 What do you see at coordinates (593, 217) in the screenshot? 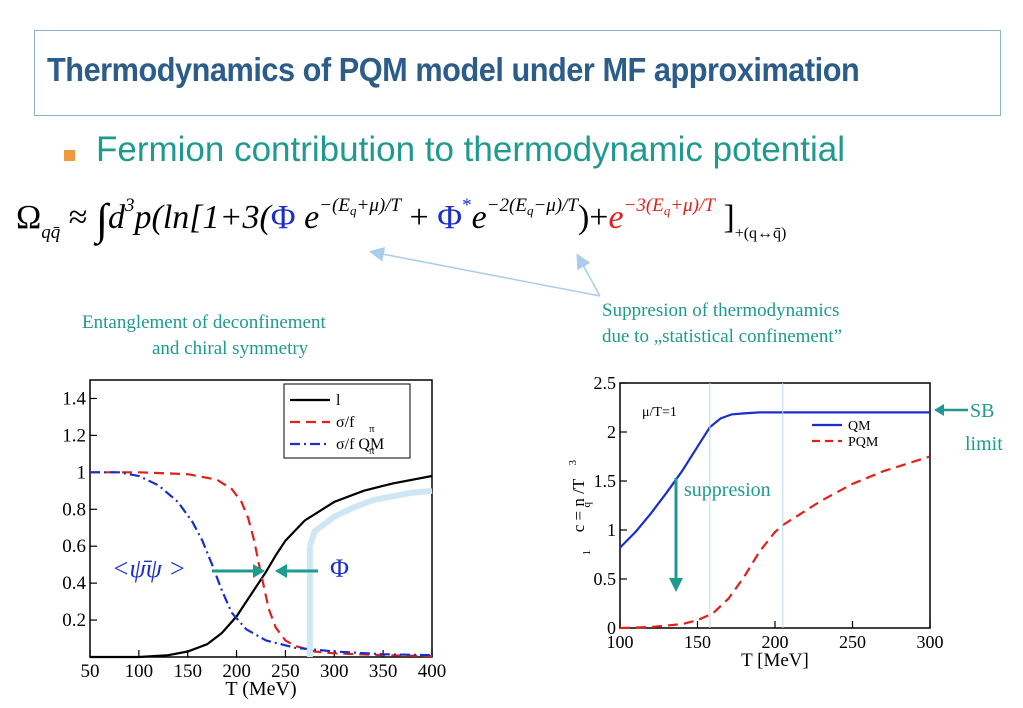
I see `close-paren-plus: )+` at bounding box center [593, 217].